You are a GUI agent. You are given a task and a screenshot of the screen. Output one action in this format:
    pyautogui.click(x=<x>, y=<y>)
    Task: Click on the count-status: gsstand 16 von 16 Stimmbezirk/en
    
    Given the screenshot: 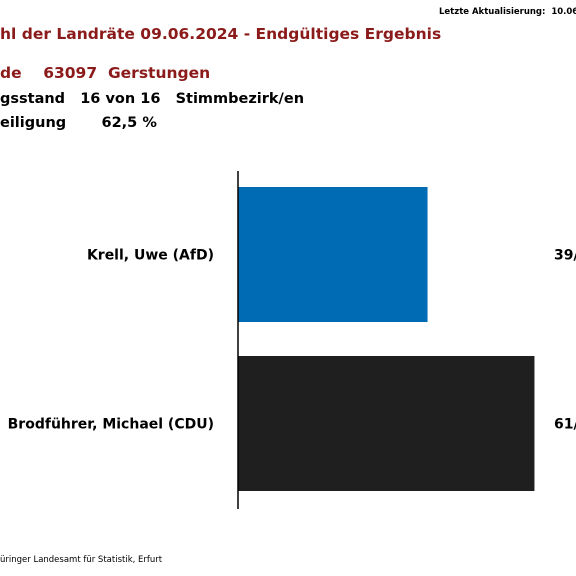 What is the action you would take?
    pyautogui.click(x=152, y=99)
    